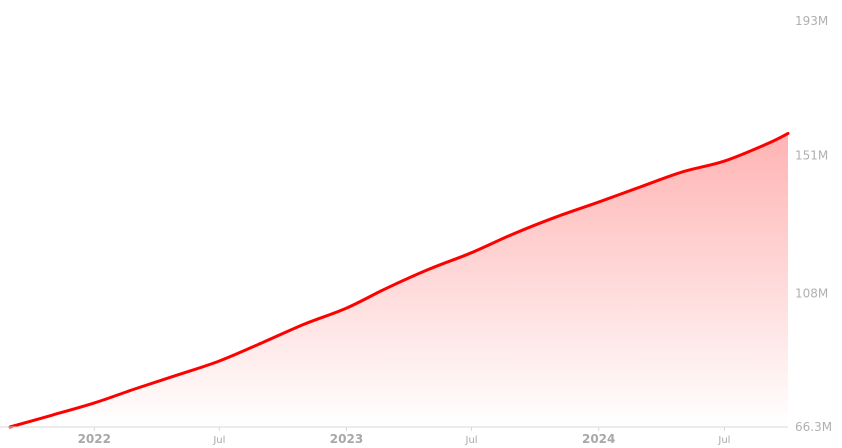 This screenshot has height=448, width=842. I want to click on x-tick-label: 2024, so click(598, 439).